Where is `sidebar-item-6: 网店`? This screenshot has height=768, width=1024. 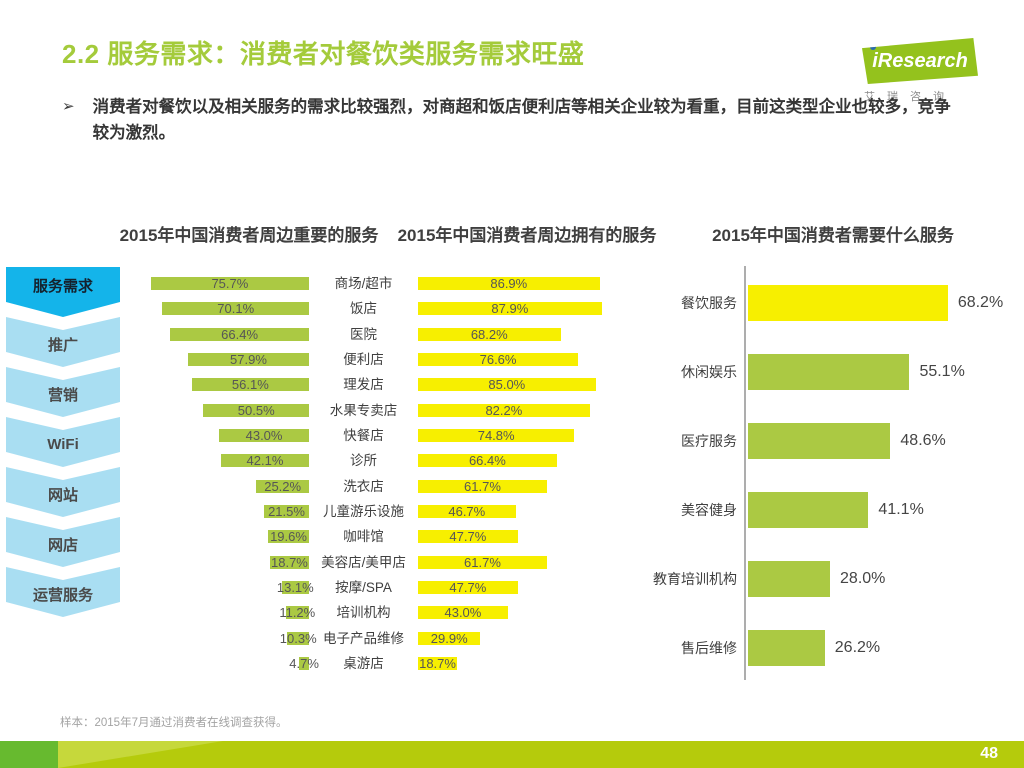
sidebar-item-6: 网店 is located at coordinates (63, 542).